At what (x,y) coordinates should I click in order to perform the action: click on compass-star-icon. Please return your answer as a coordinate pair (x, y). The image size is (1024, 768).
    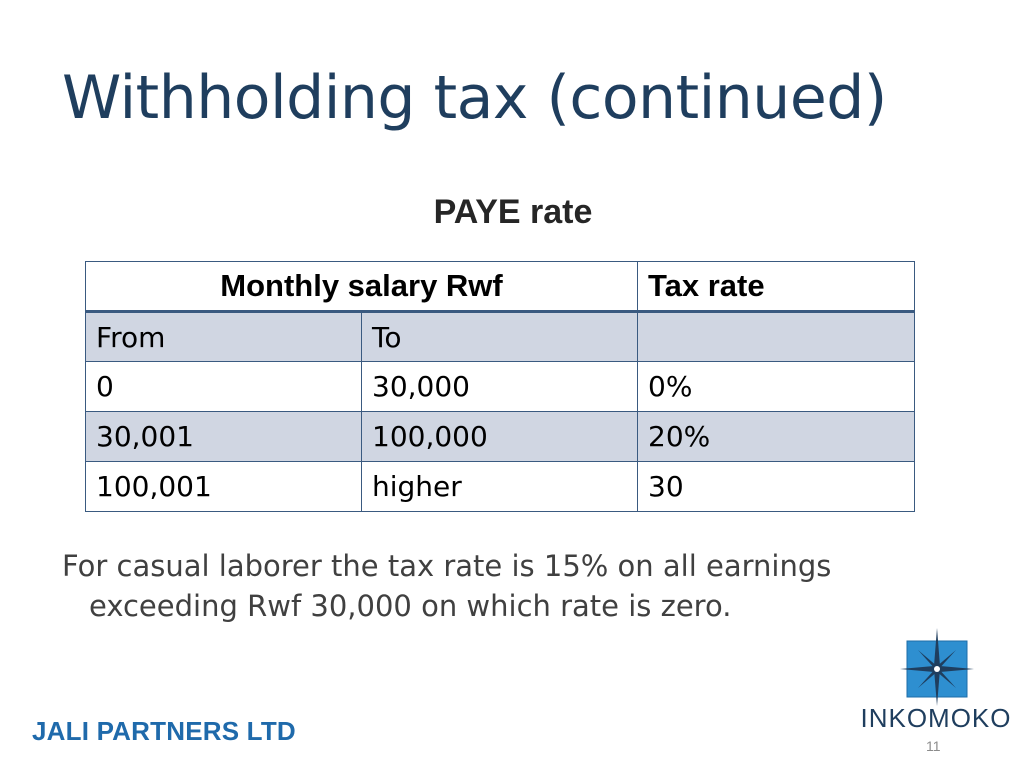
    Looking at the image, I should click on (937, 667).